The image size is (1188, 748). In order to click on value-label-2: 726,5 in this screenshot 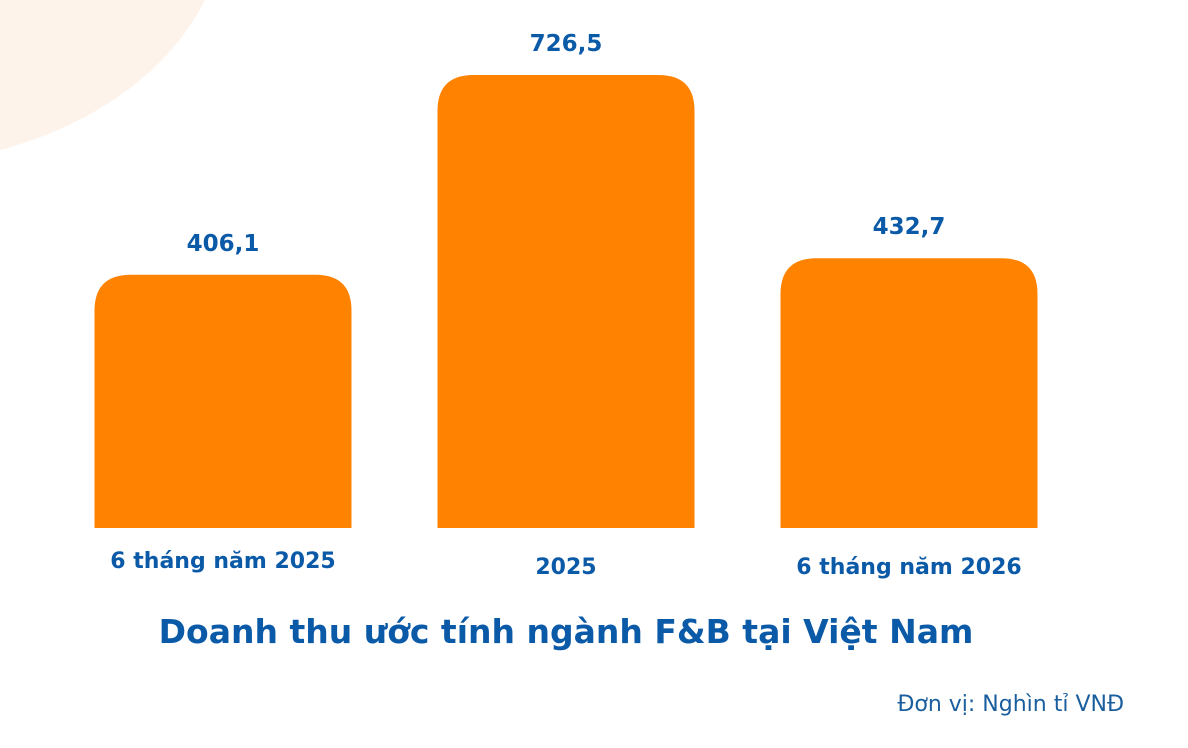, I will do `click(566, 44)`.